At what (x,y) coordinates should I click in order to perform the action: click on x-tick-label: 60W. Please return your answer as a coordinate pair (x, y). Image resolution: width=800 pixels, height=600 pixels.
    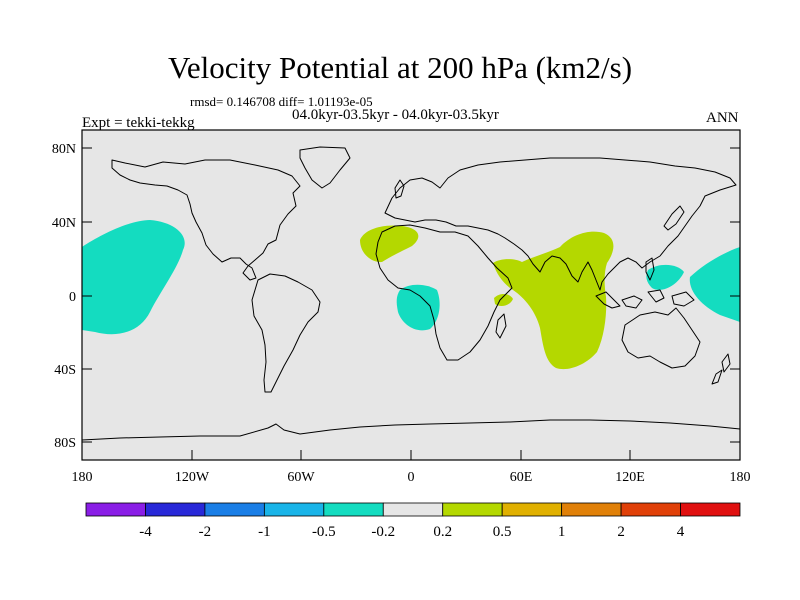
    Looking at the image, I should click on (301, 477).